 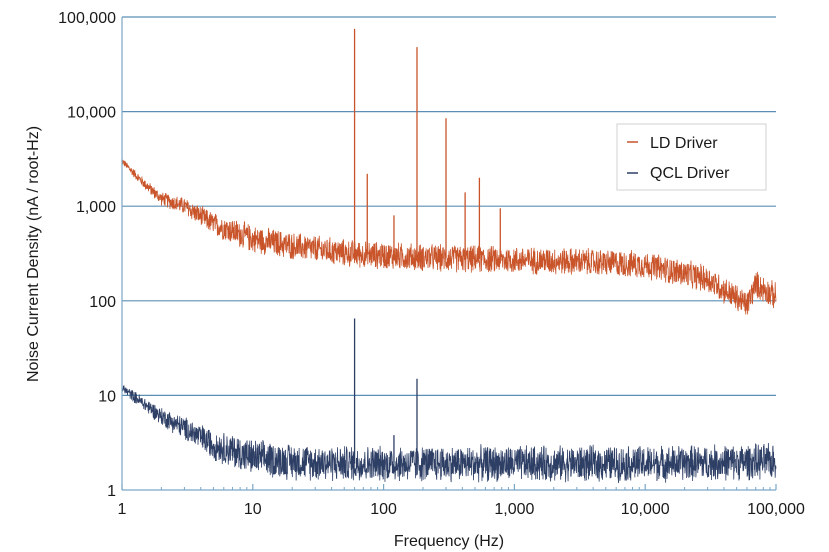 What do you see at coordinates (253, 509) in the screenshot?
I see `x-tick-label: 10` at bounding box center [253, 509].